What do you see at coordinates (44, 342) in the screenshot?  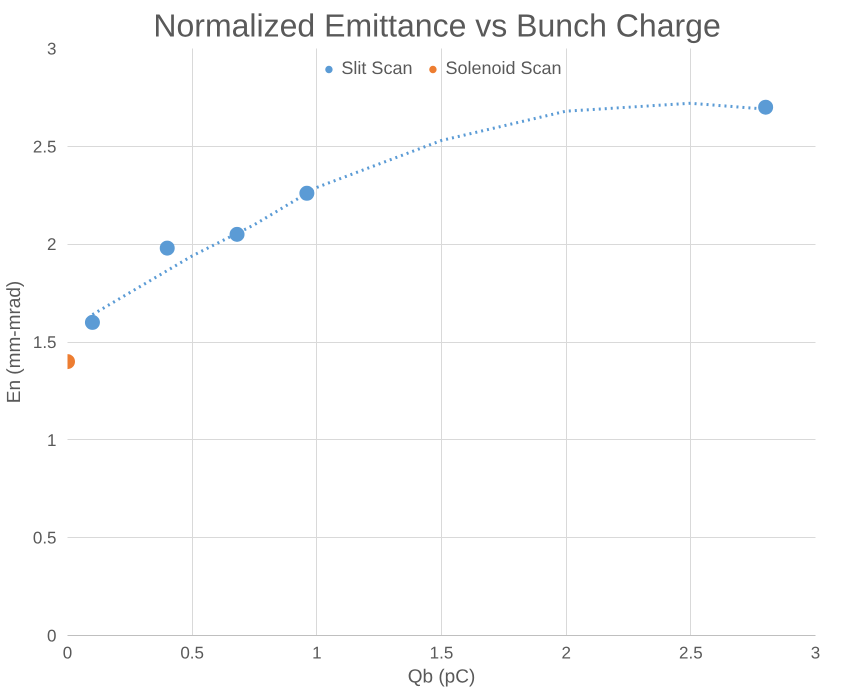 I see `y-tick-label: 1.5` at bounding box center [44, 342].